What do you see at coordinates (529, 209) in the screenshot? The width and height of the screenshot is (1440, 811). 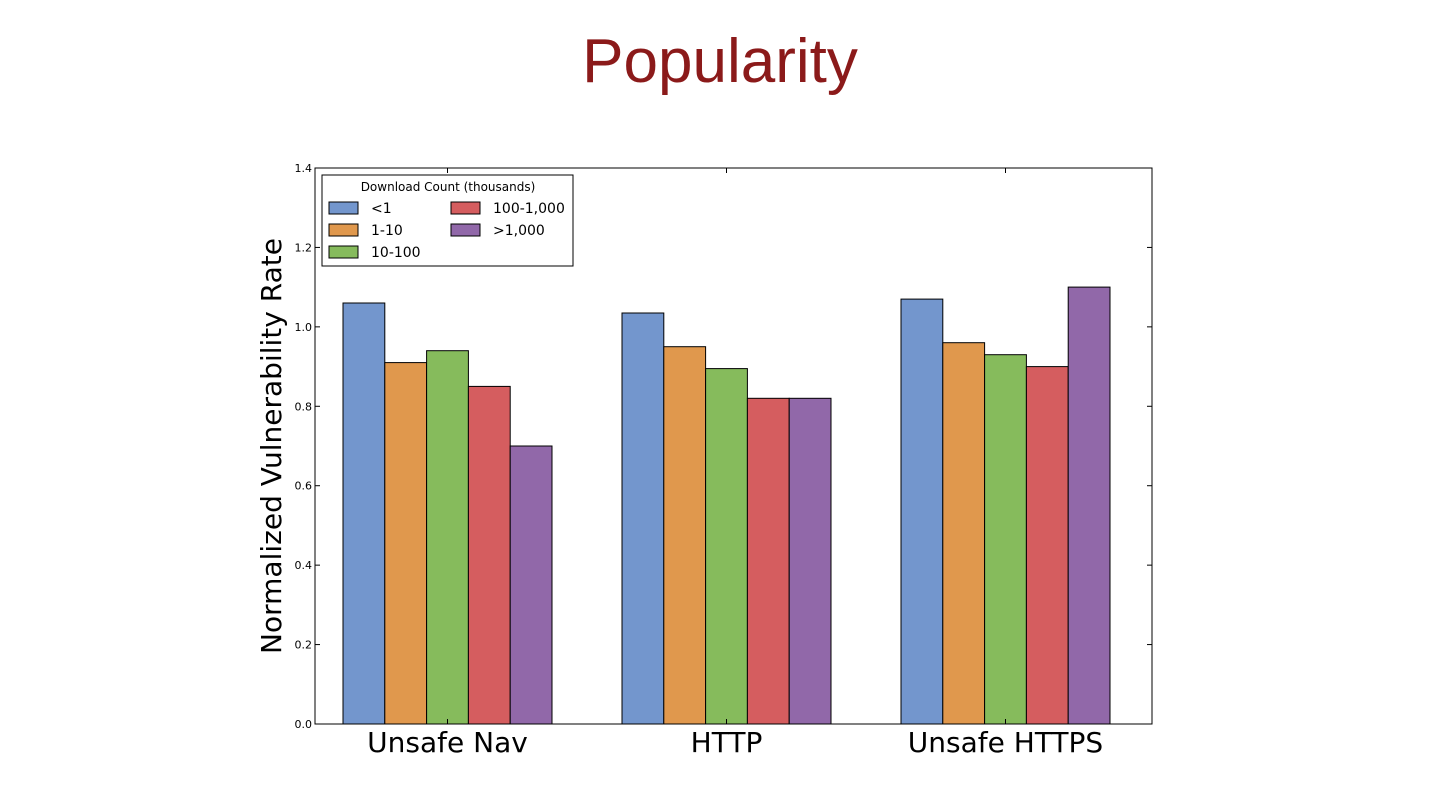 I see `legend-label-4: 100-1,000` at bounding box center [529, 209].